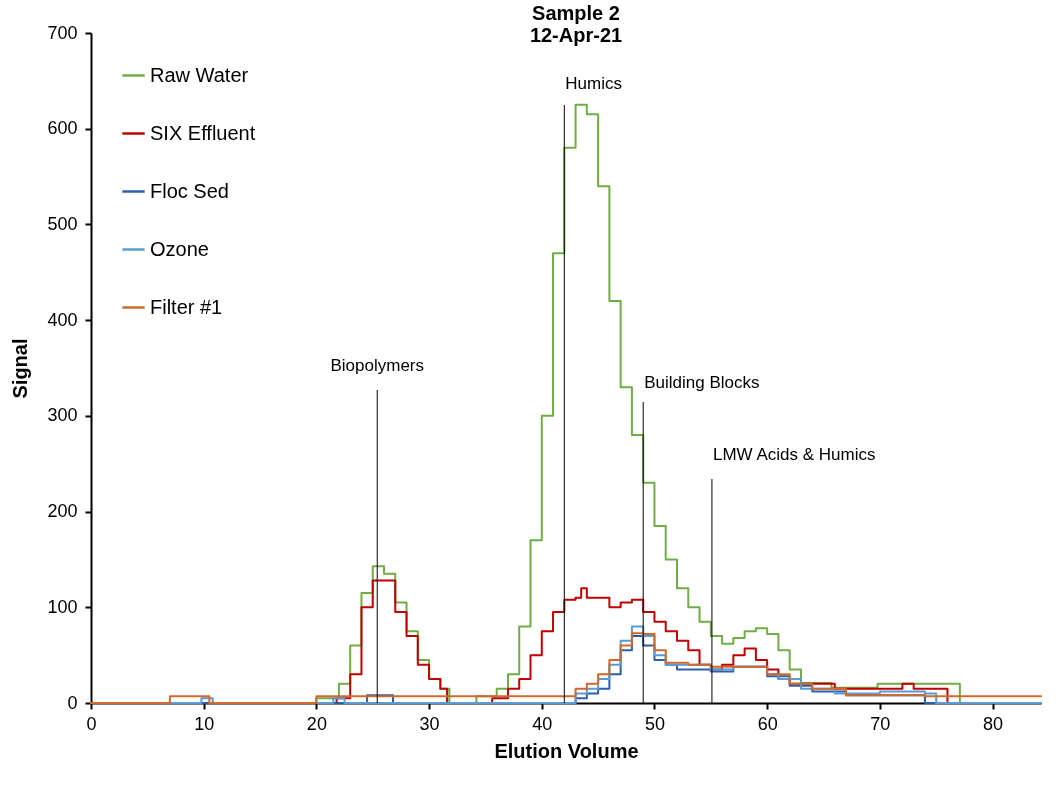 This screenshot has width=1064, height=797. I want to click on y-tick-label: 0, so click(72, 702).